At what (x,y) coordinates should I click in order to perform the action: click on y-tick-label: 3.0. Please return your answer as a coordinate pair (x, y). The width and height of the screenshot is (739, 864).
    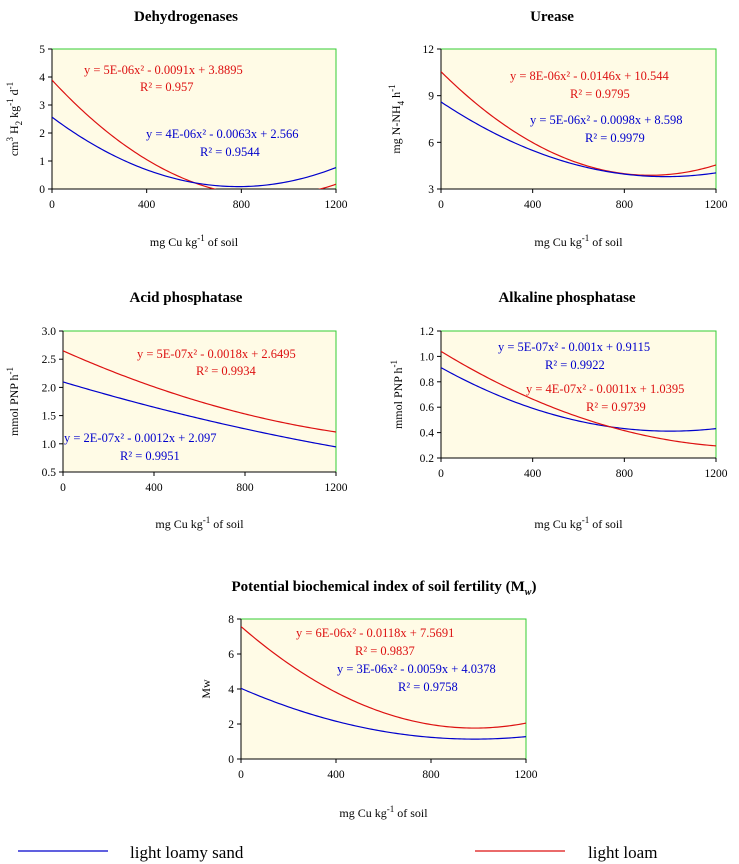
    Looking at the image, I should click on (49, 332).